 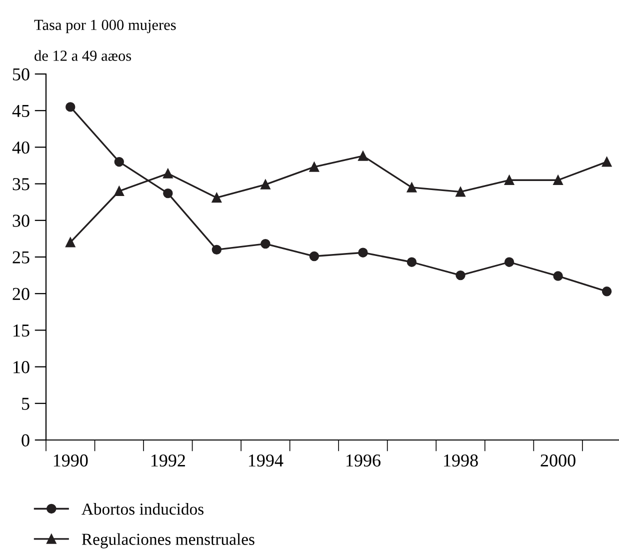 I want to click on y-tick-label: 10, so click(x=22, y=367).